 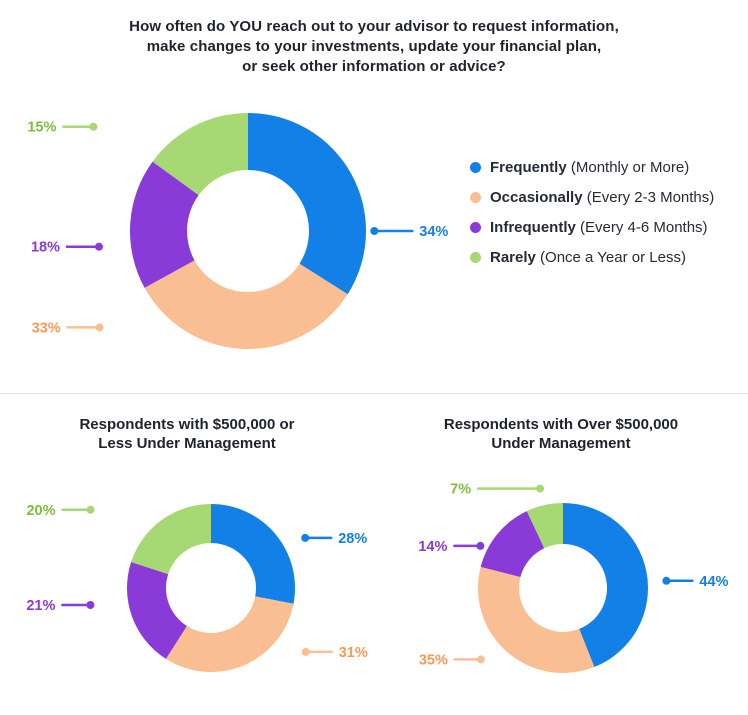 I want to click on callout-value-infrequently: 18%, so click(x=45, y=248).